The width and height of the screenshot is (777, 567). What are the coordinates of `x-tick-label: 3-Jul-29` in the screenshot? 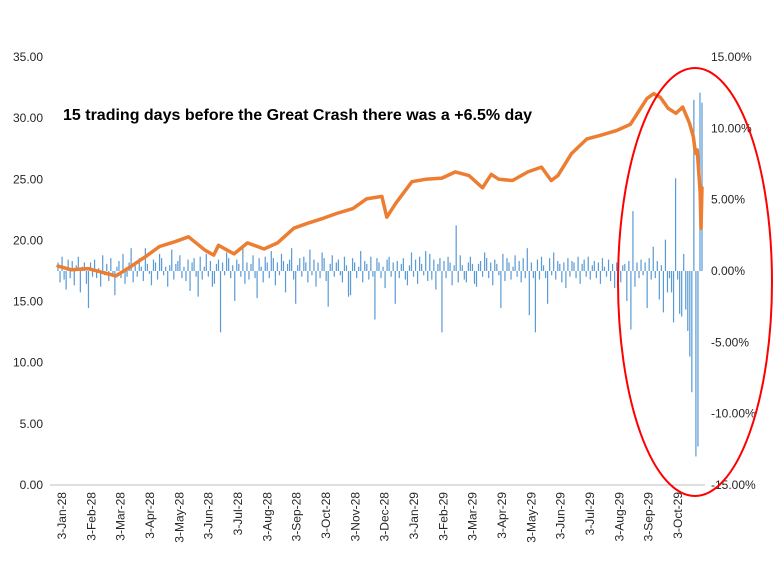 It's located at (590, 514).